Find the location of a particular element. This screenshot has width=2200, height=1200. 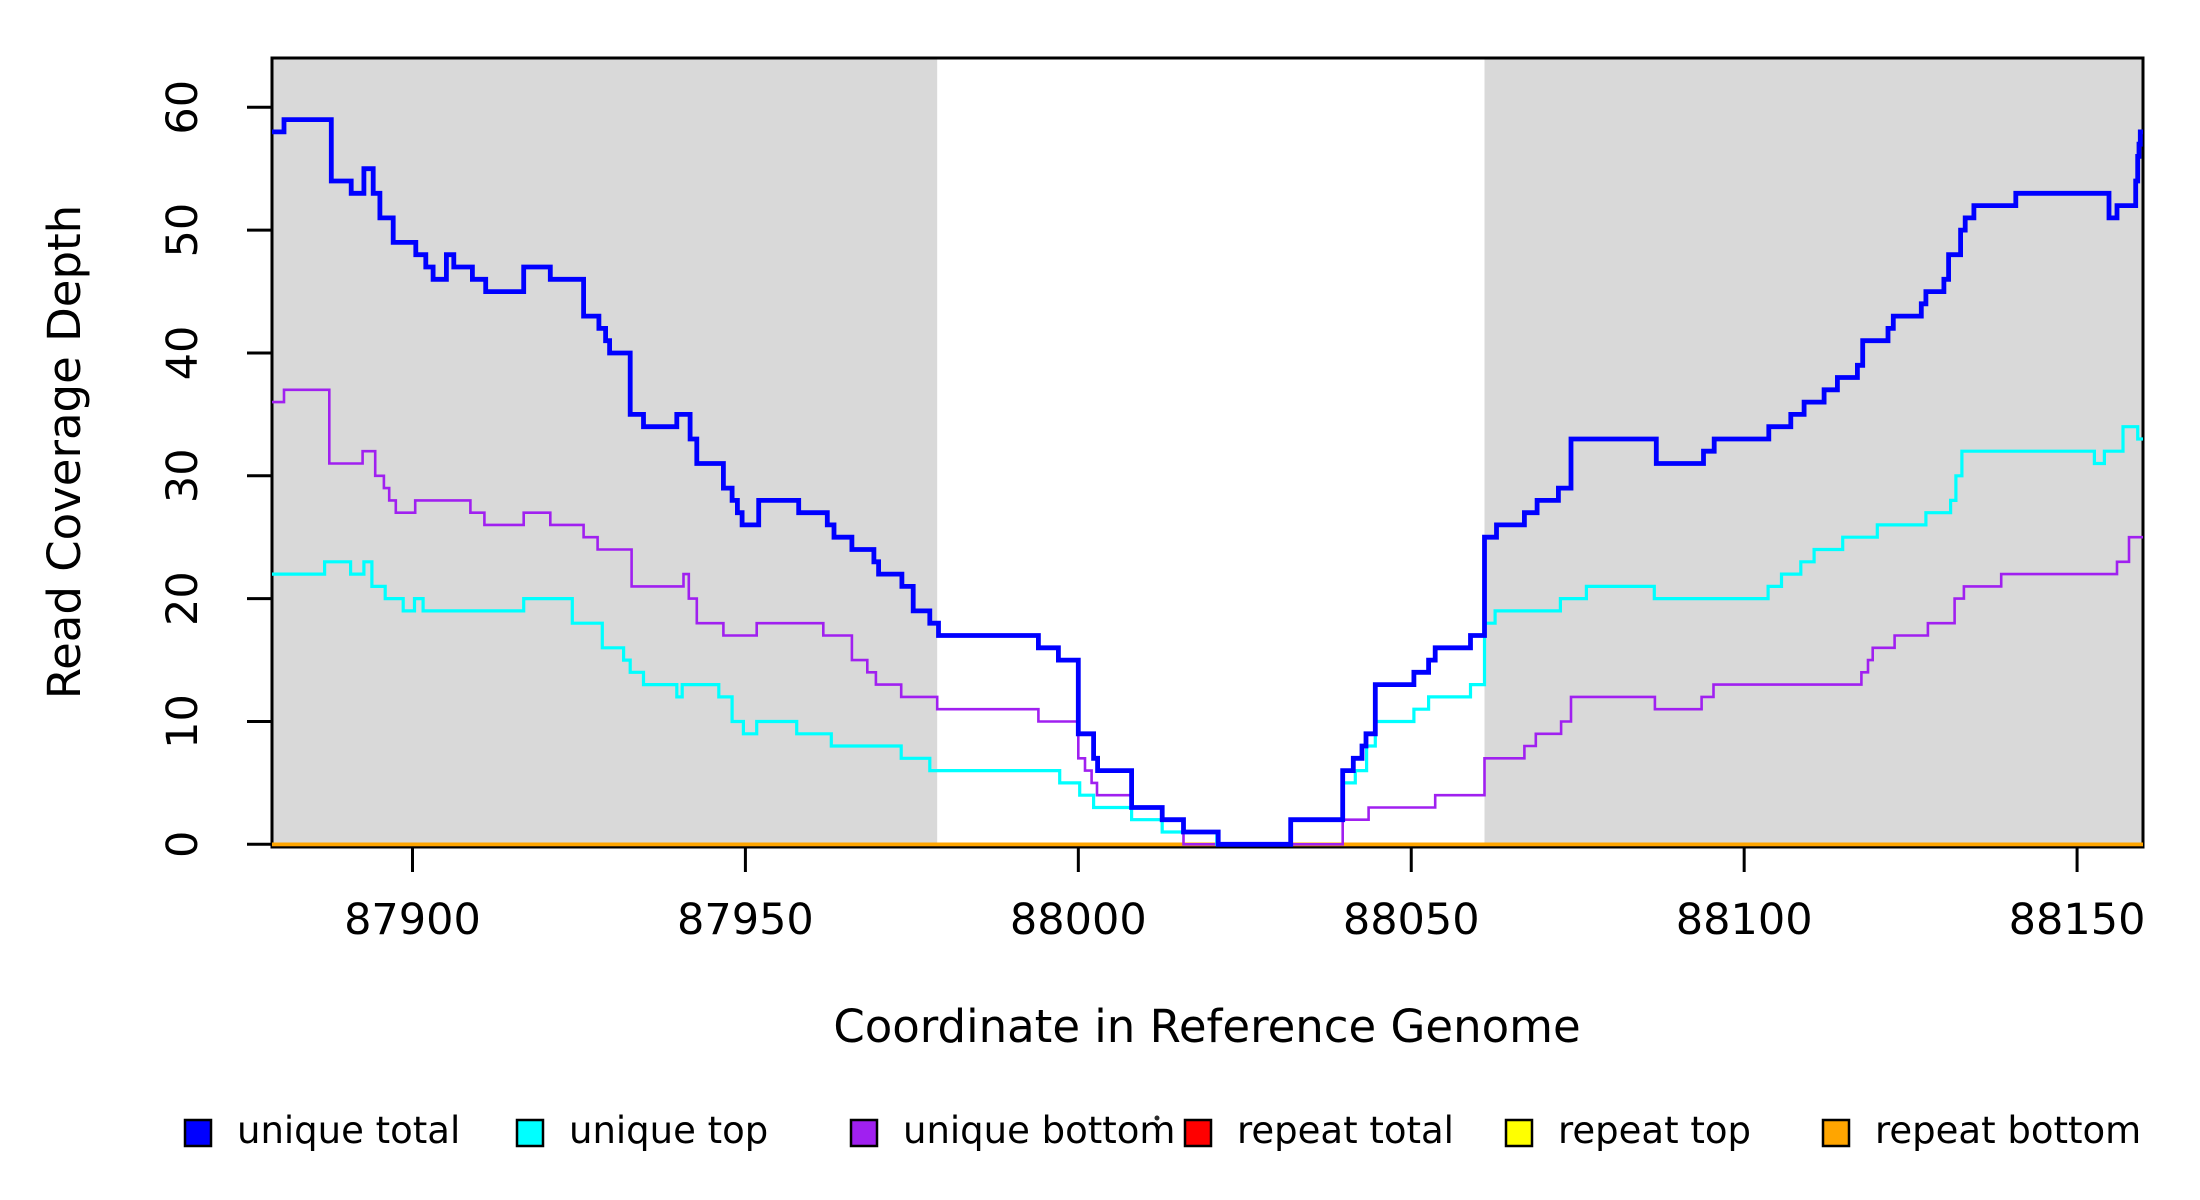

x-axis-tick-label: 88150 is located at coordinates (2077, 920).